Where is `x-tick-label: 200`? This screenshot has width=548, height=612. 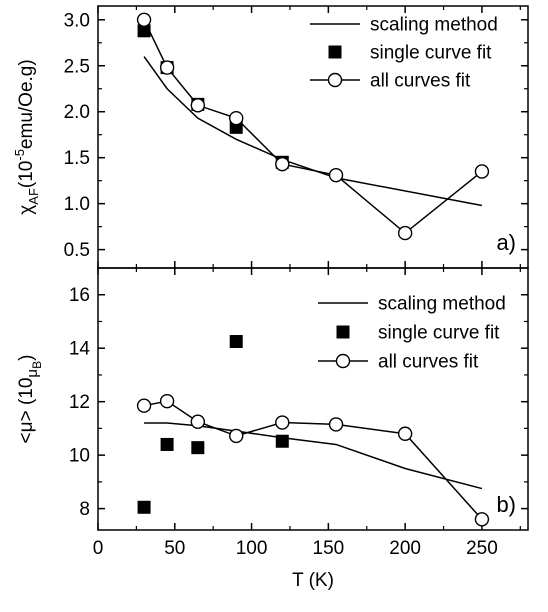 x-tick-label: 200 is located at coordinates (405, 548).